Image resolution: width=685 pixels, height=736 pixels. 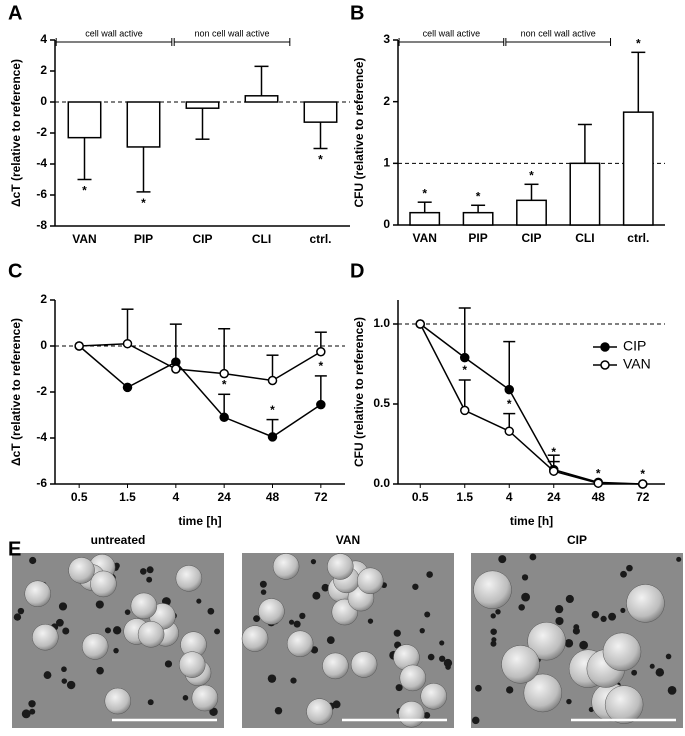 What do you see at coordinates (200, 362) in the screenshot?
I see `series-line` at bounding box center [200, 362].